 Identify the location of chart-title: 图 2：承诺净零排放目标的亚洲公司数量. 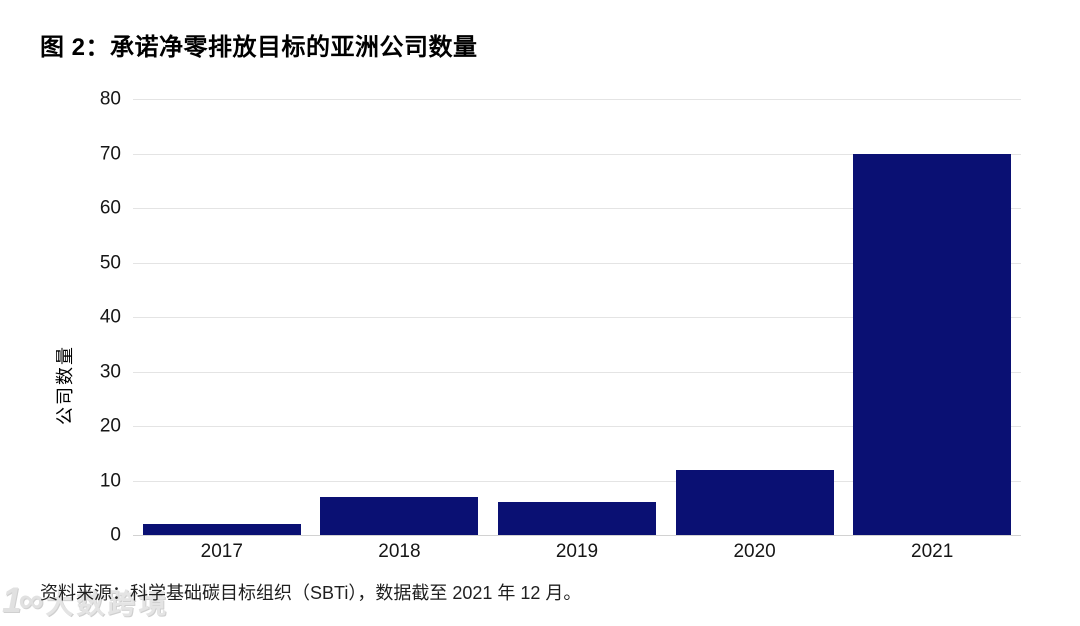
(259, 47).